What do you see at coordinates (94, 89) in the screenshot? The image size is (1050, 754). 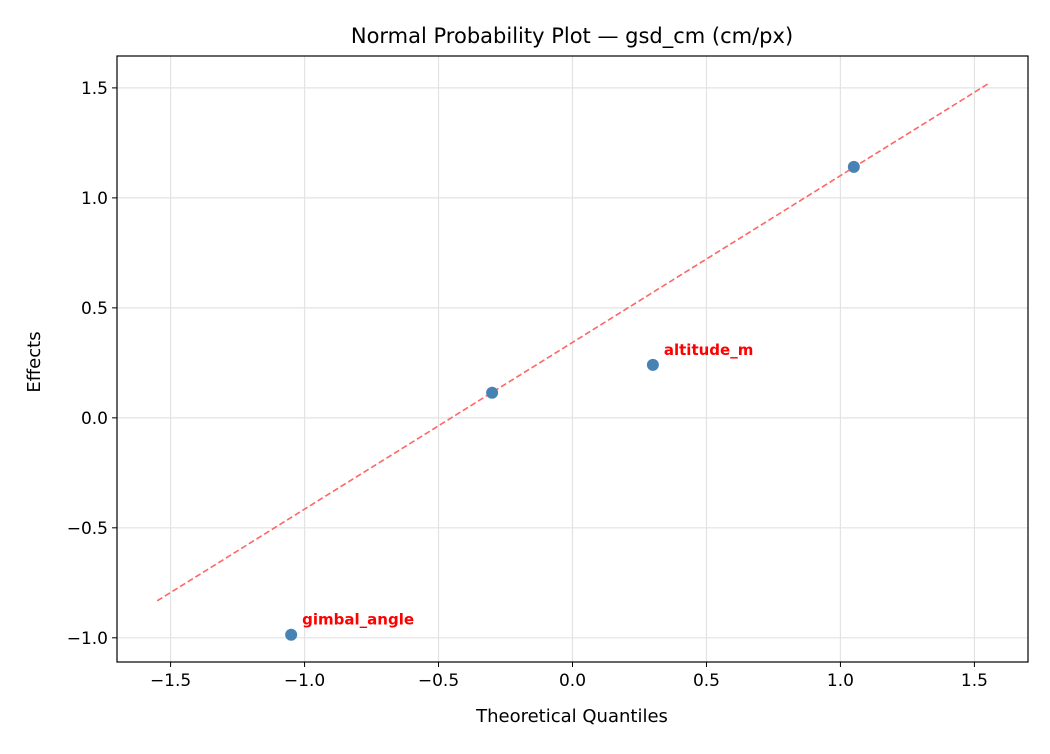 I see `y-tick-label: 1.5` at bounding box center [94, 89].